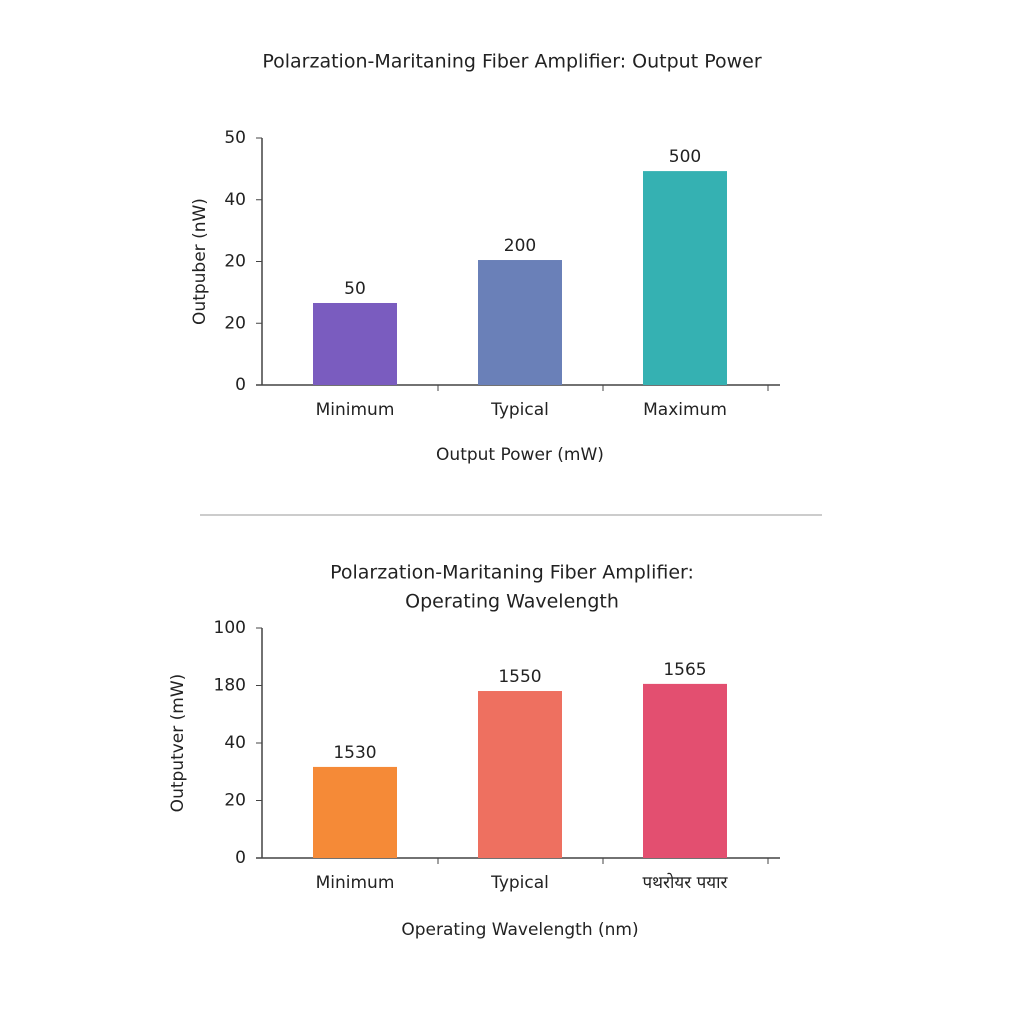  What do you see at coordinates (685, 410) in the screenshot?
I see `x-tick-label: Maximum` at bounding box center [685, 410].